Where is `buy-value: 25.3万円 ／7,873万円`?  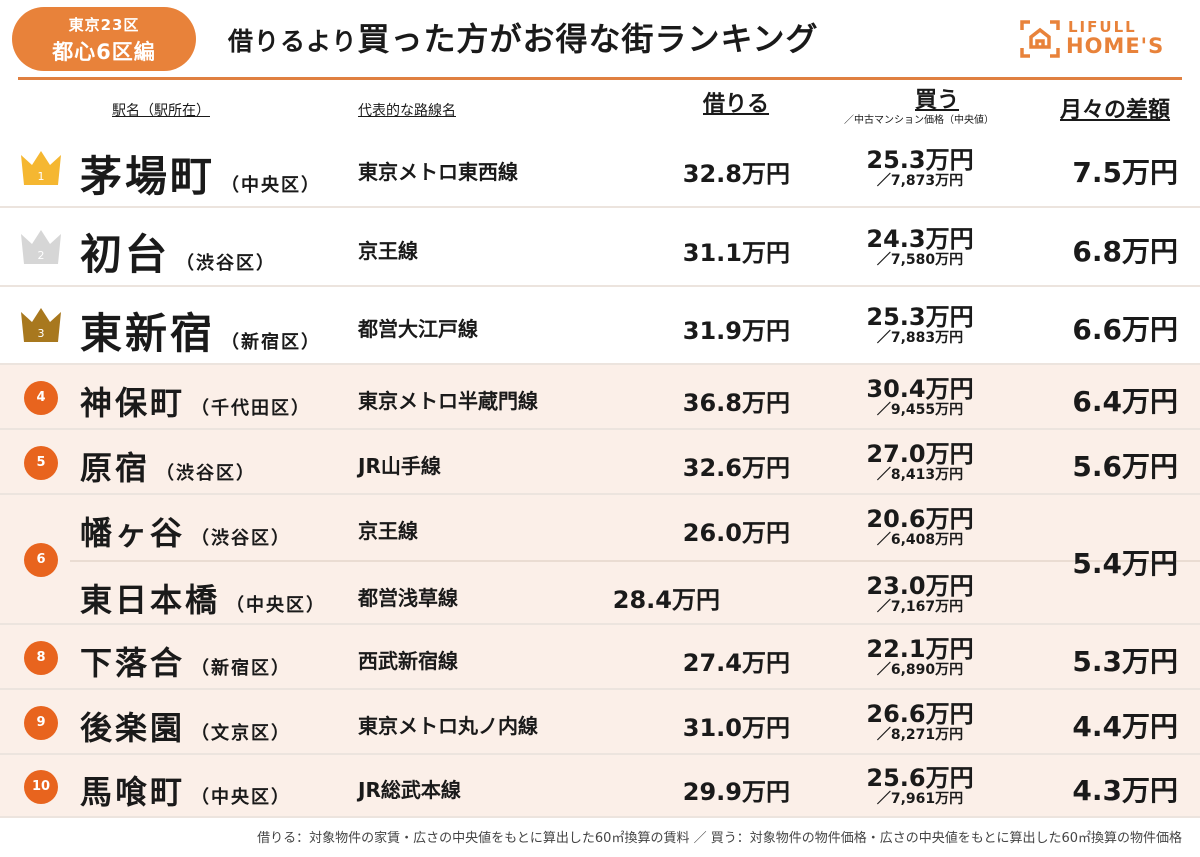 buy-value: 25.3万円 ／7,873万円 is located at coordinates (920, 168).